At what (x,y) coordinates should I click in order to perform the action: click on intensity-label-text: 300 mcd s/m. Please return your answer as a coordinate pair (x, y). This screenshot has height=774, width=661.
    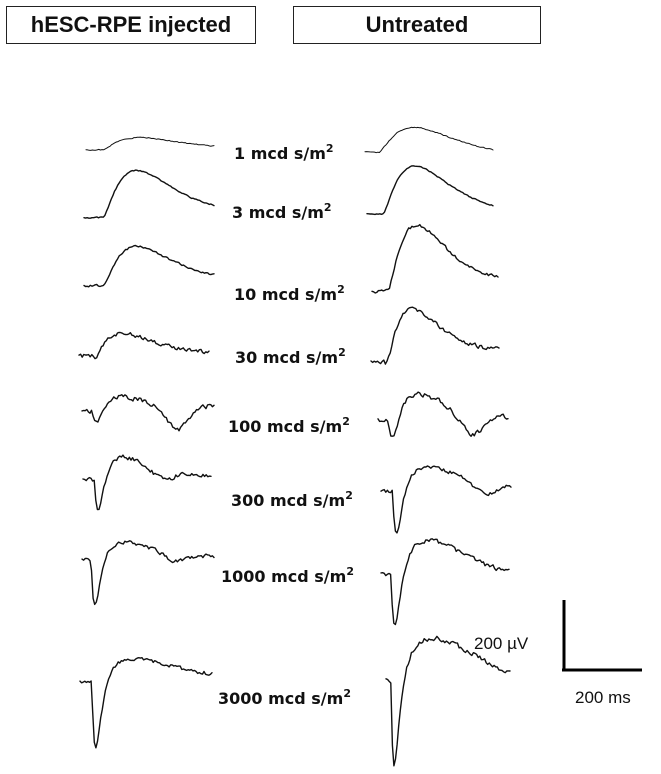
    Looking at the image, I should click on (288, 500).